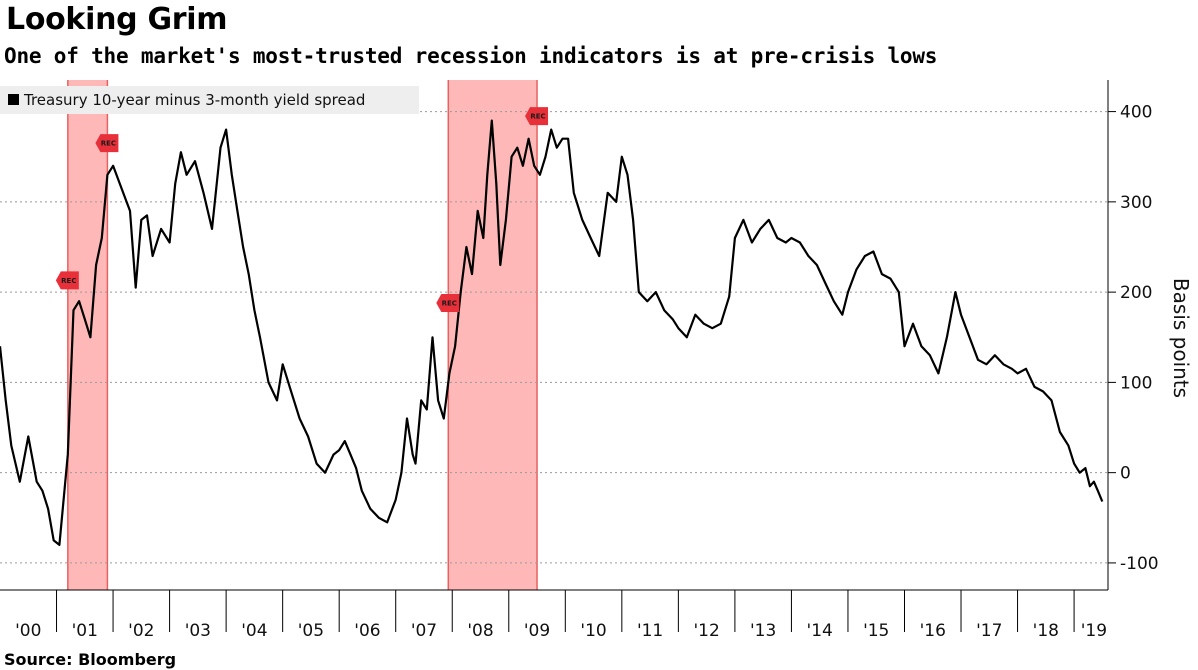  I want to click on y-tick-label: 0, so click(1125, 474).